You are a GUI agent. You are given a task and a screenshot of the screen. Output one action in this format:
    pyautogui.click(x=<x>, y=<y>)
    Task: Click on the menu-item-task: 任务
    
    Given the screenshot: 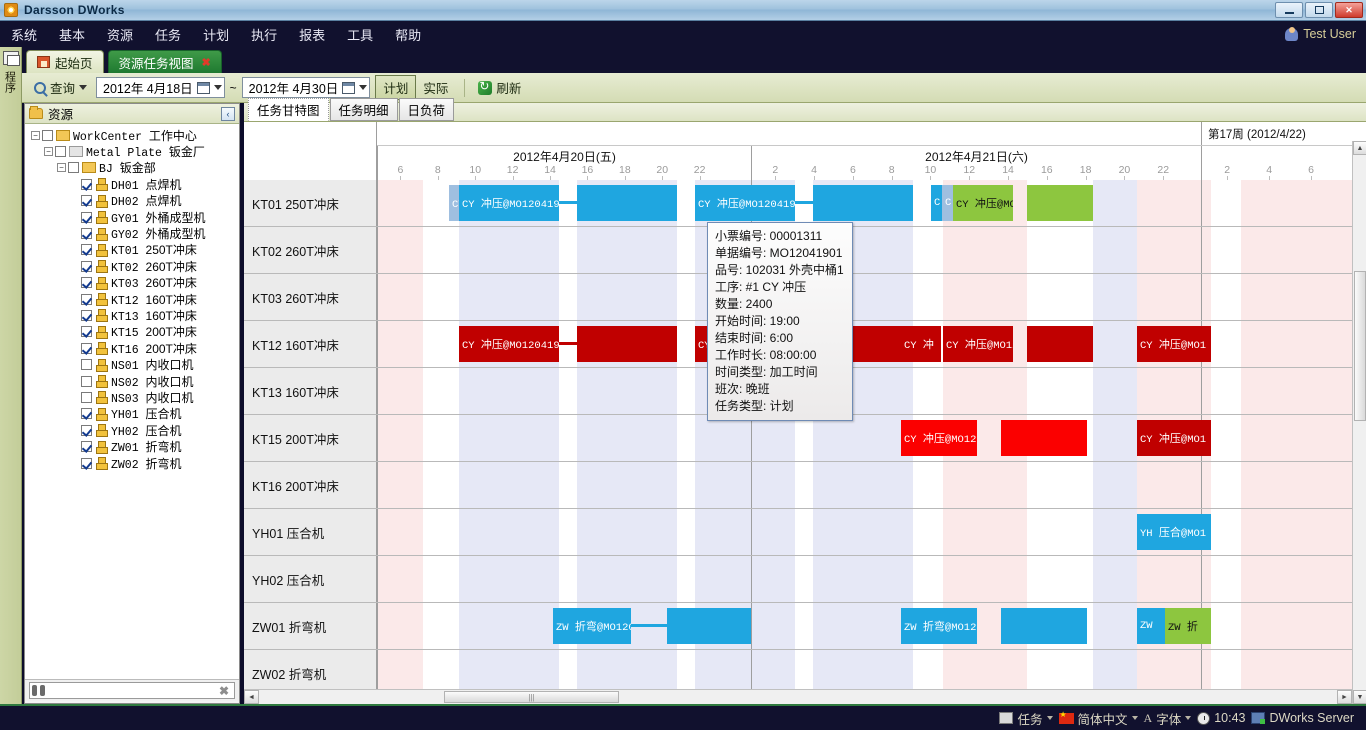 What is the action you would take?
    pyautogui.click(x=168, y=35)
    